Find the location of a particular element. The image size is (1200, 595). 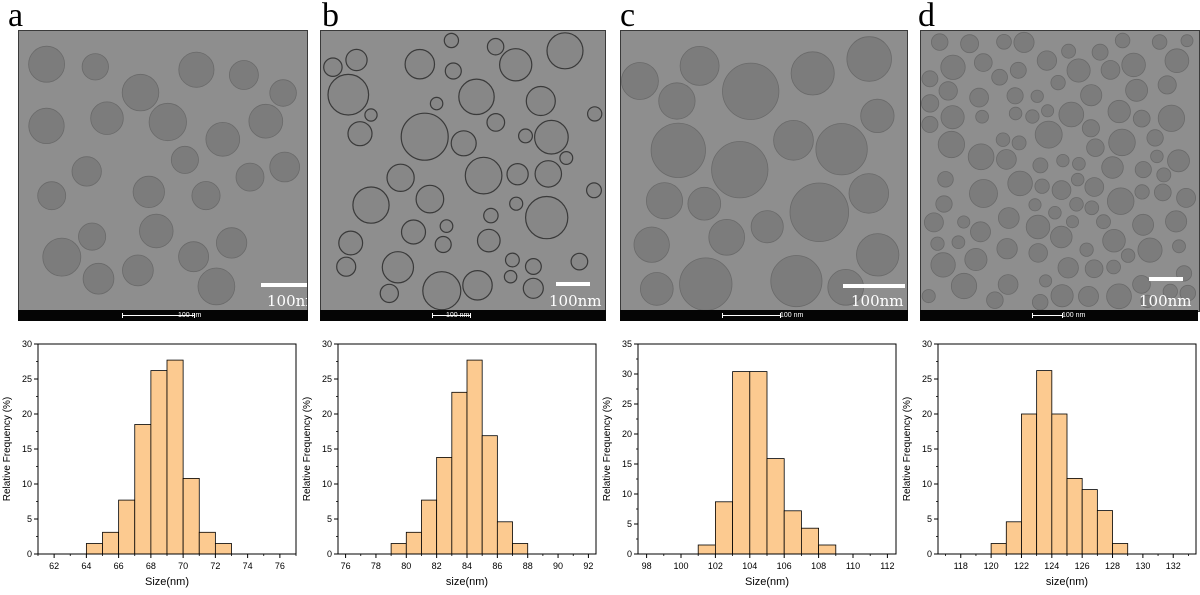

x-tick-label: 108 is located at coordinates (818, 566).